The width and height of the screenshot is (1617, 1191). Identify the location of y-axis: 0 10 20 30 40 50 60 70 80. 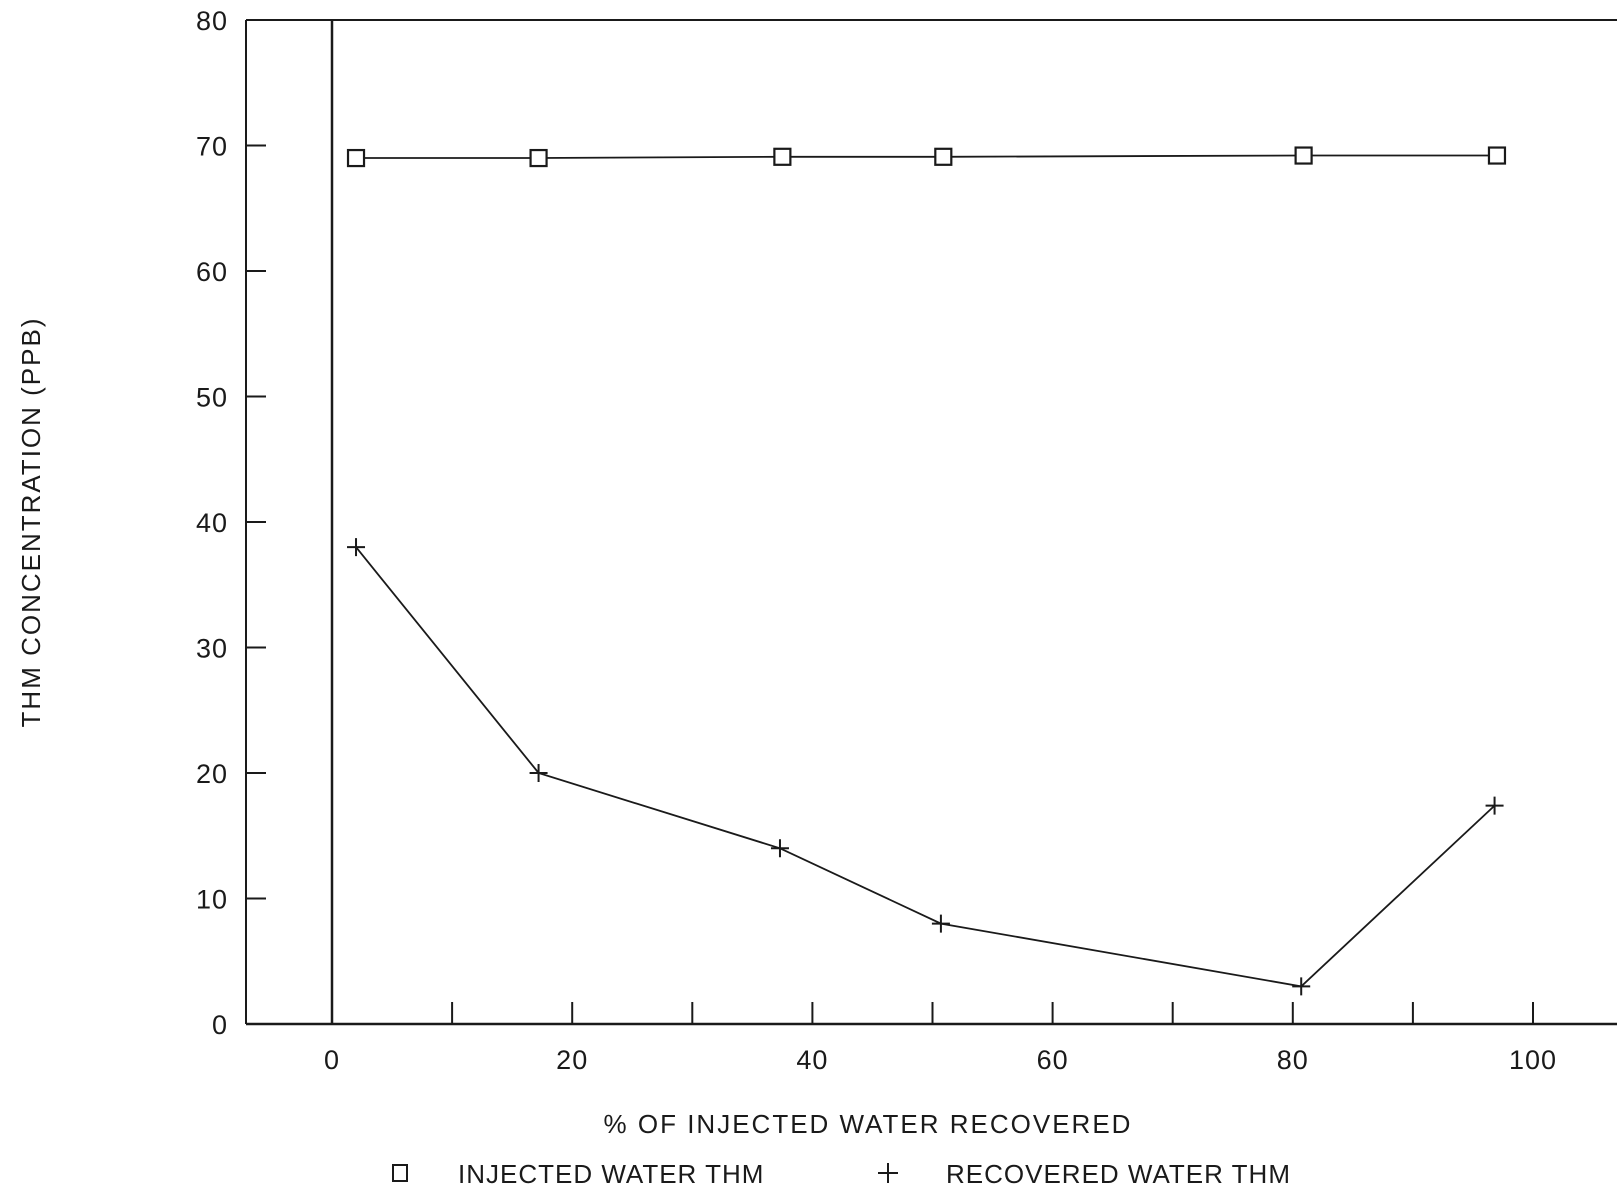
(231, 523).